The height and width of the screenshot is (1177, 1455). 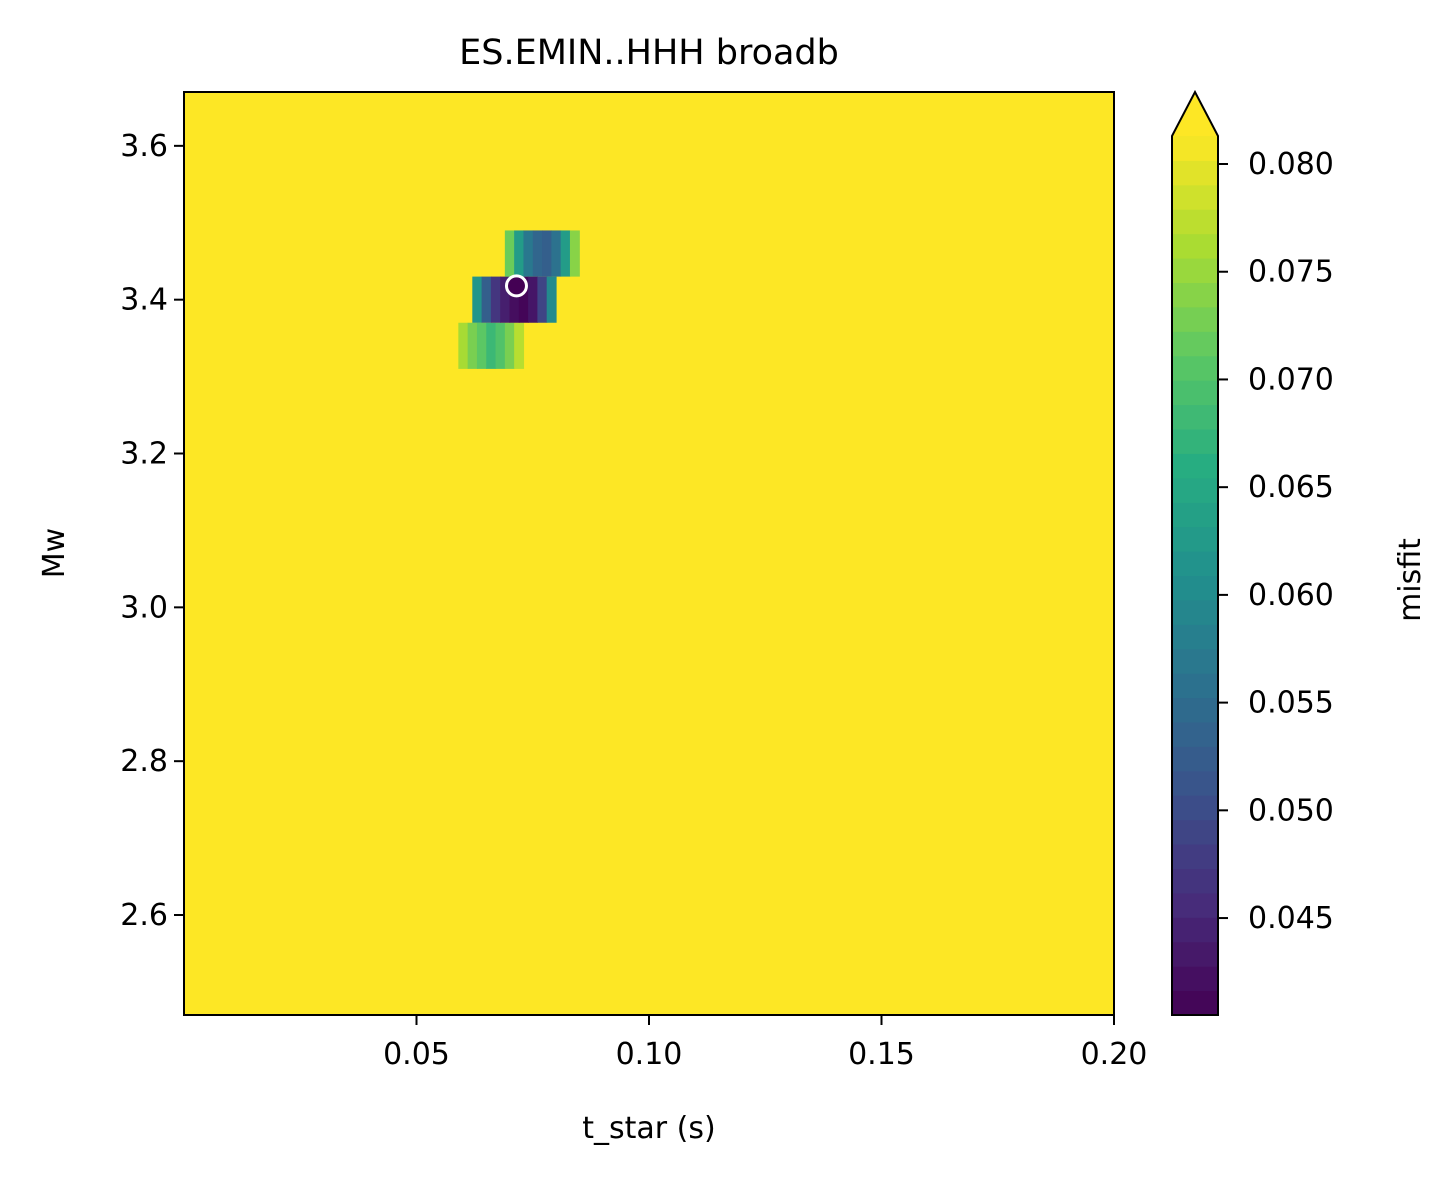 What do you see at coordinates (54, 553) in the screenshot?
I see `y-axis-label: Mw` at bounding box center [54, 553].